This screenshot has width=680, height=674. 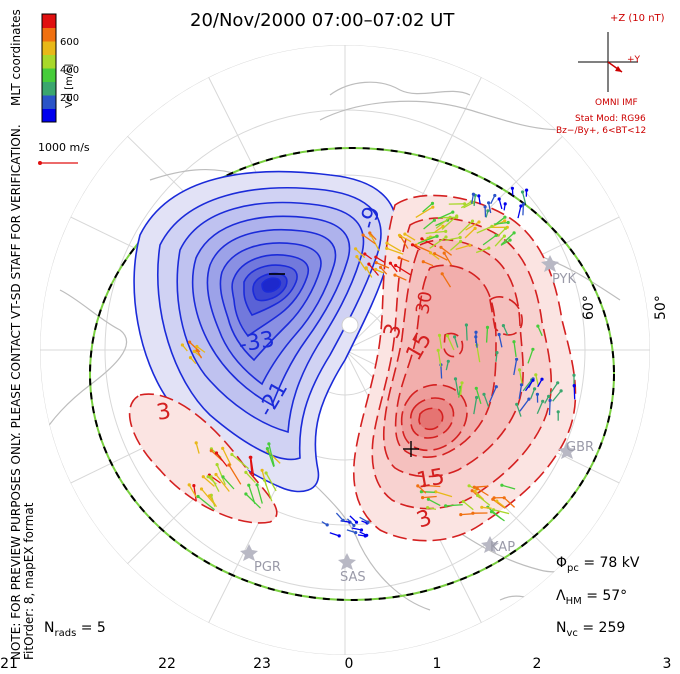 What do you see at coordinates (431, 478) in the screenshot?
I see `contour-label: 15` at bounding box center [431, 478].